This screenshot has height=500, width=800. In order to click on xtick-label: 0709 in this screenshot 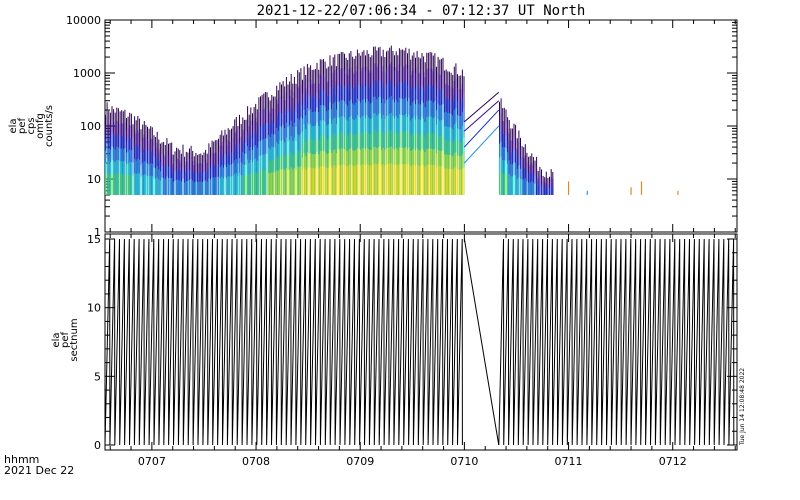, I will do `click(360, 461)`.